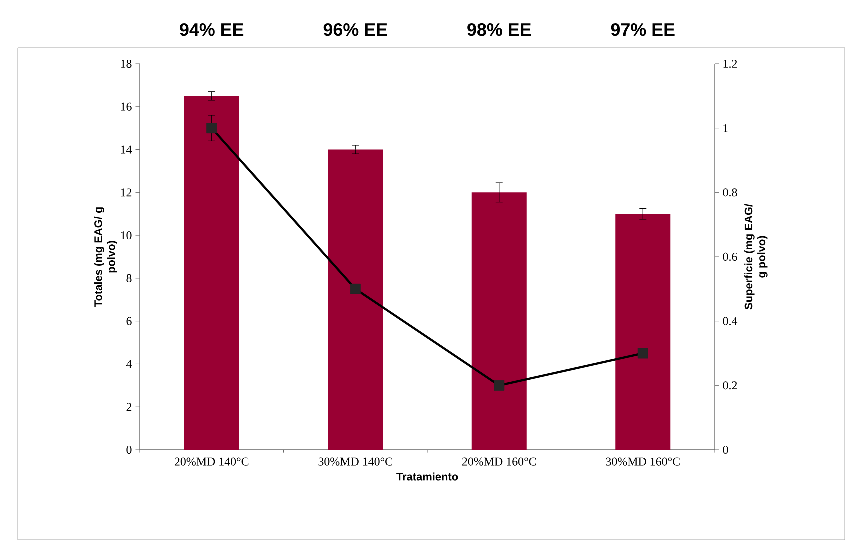 This screenshot has width=846, height=542. Describe the element at coordinates (356, 29) in the screenshot. I see `text: 96% EE` at that location.